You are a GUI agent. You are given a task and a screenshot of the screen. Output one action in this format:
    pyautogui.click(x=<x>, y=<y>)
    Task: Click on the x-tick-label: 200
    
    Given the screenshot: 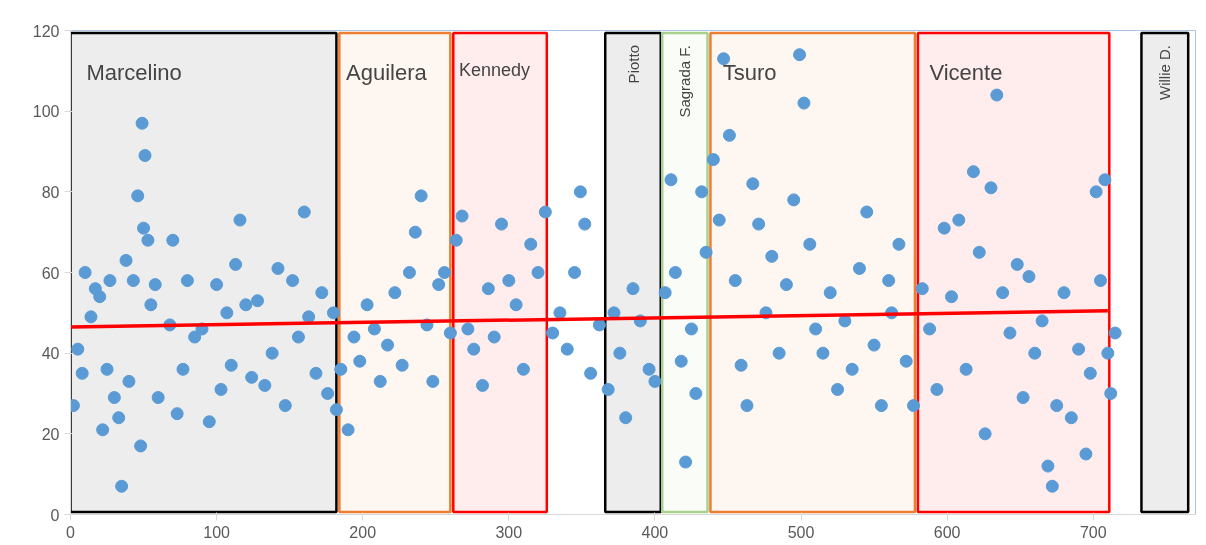 What is the action you would take?
    pyautogui.click(x=363, y=532)
    